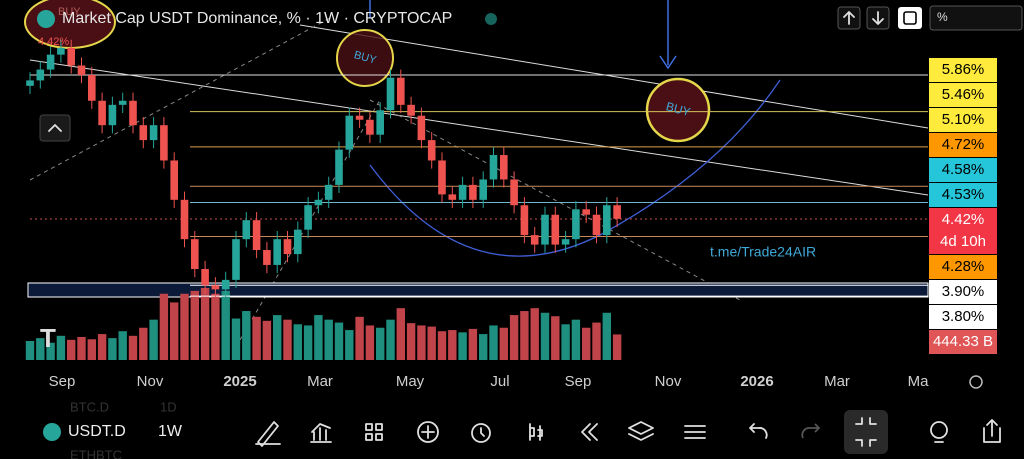  Describe the element at coordinates (763, 252) in the screenshot. I see `watermark: t.me/Trade24AIR` at that location.